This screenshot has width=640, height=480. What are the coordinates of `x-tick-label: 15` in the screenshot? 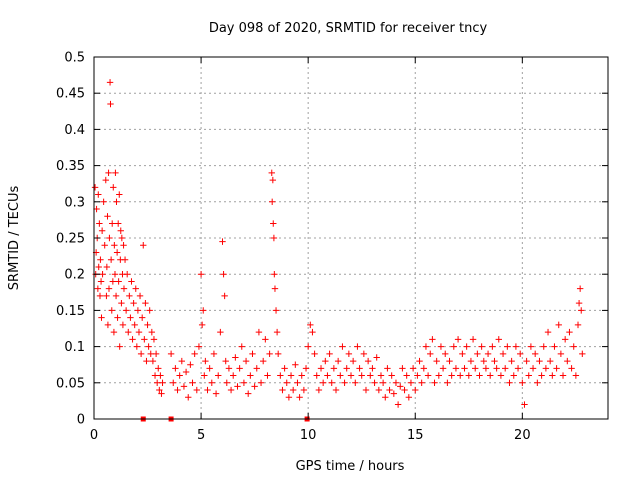 It's located at (415, 435).